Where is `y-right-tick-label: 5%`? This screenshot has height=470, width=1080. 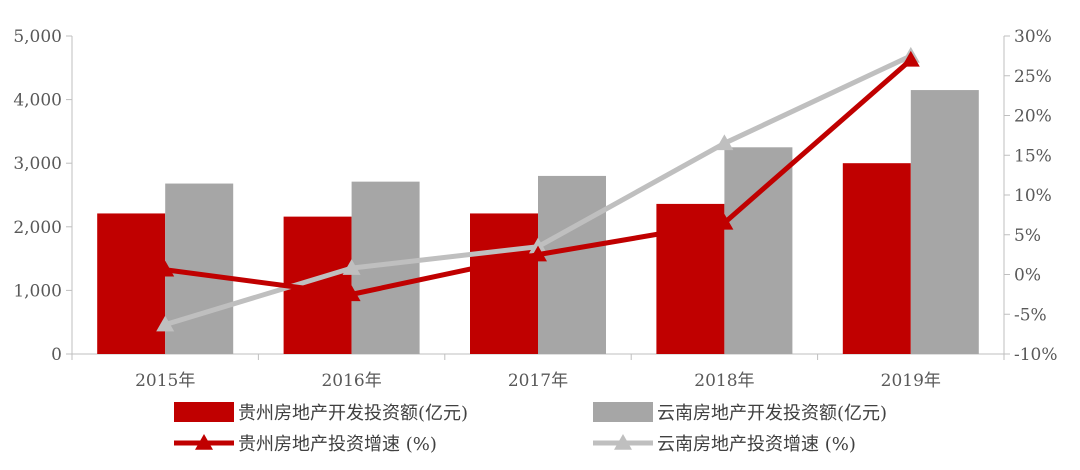 y-right-tick-label: 5% is located at coordinates (1027, 236).